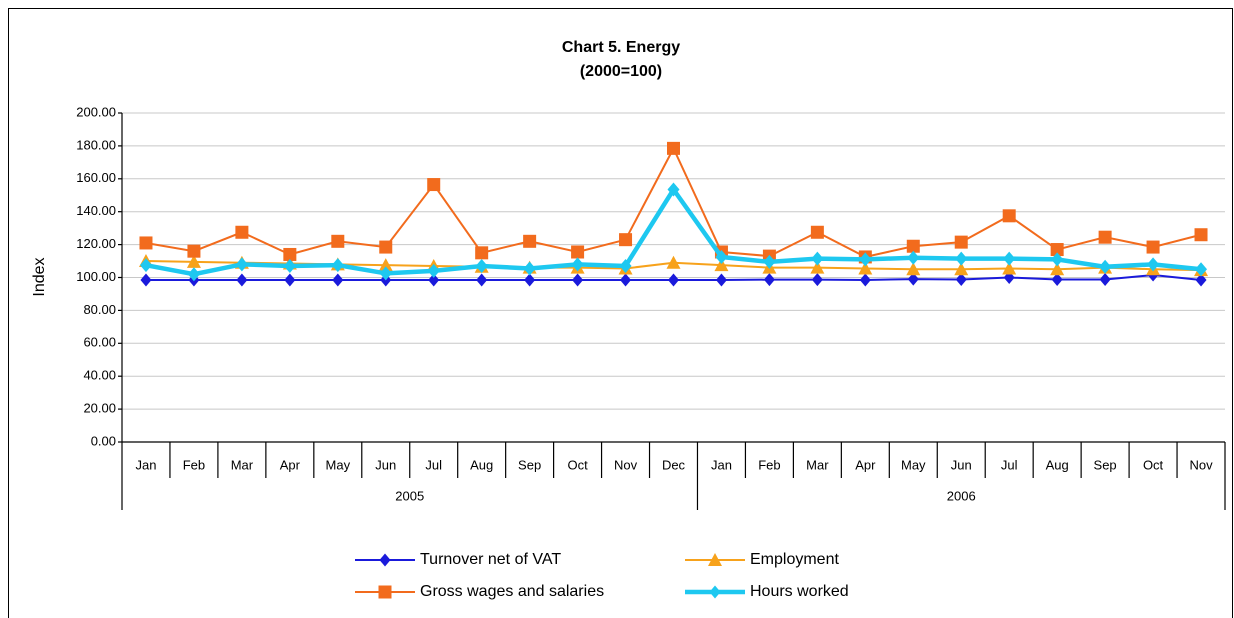 This screenshot has width=1234, height=618. Describe the element at coordinates (99, 342) in the screenshot. I see `y-tick-label: 60.00` at that location.